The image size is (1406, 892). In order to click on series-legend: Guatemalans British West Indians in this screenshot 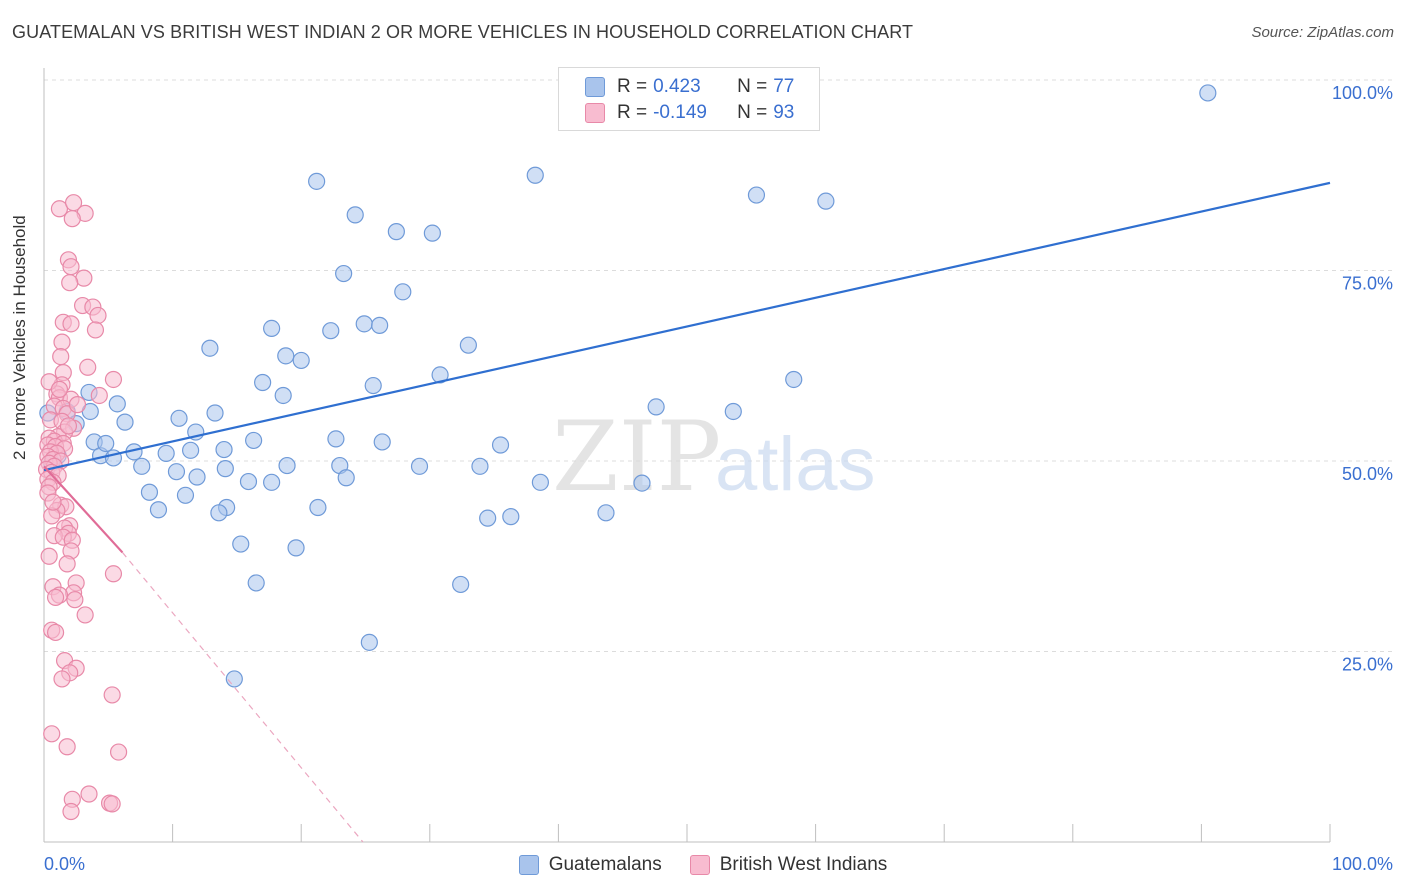, I will do `click(703, 865)`.